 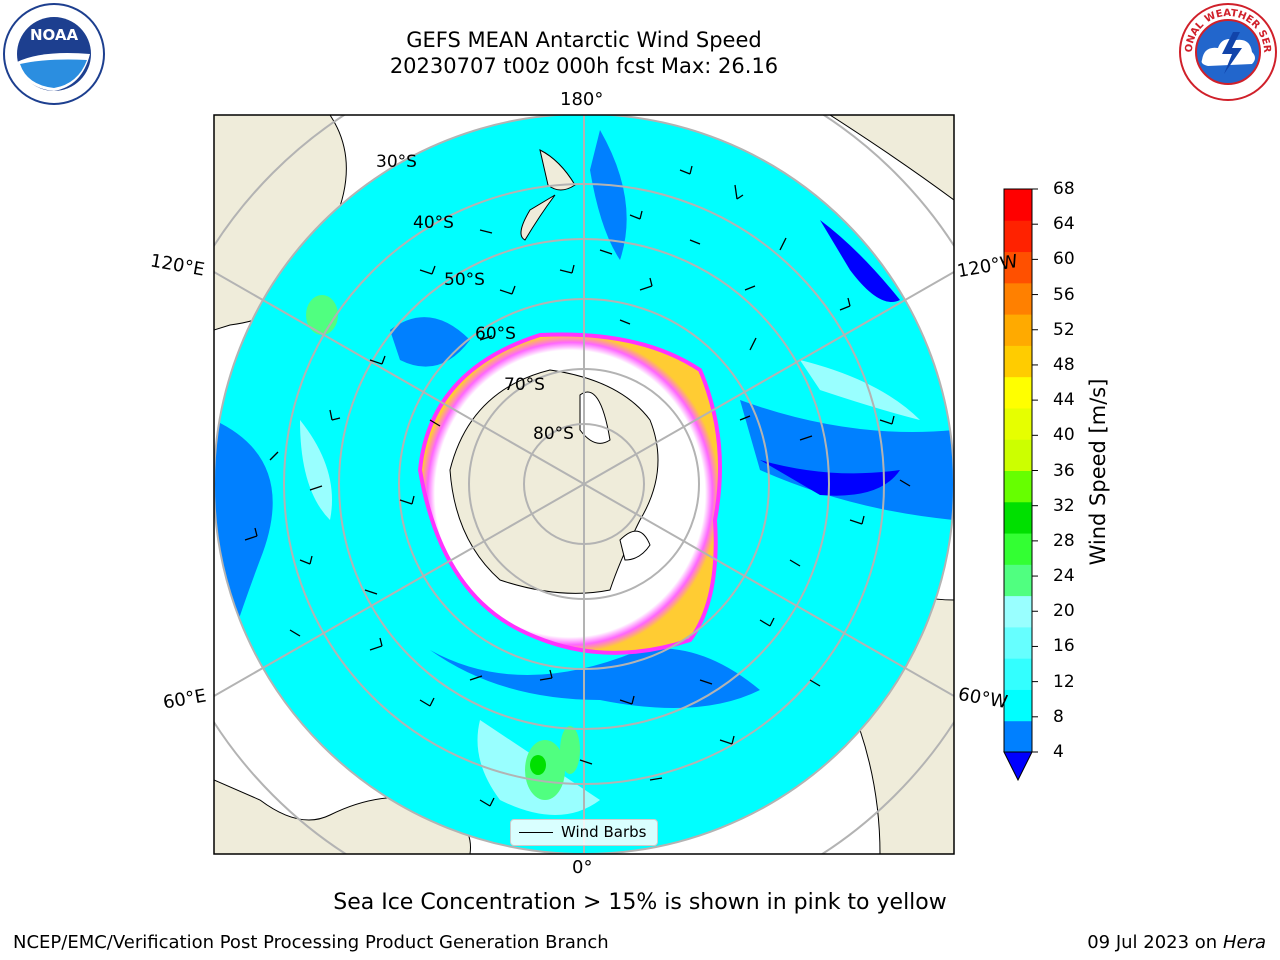 What do you see at coordinates (584, 40) in the screenshot?
I see `chart-title: GEFS MEAN Antarctic Wind Speed` at bounding box center [584, 40].